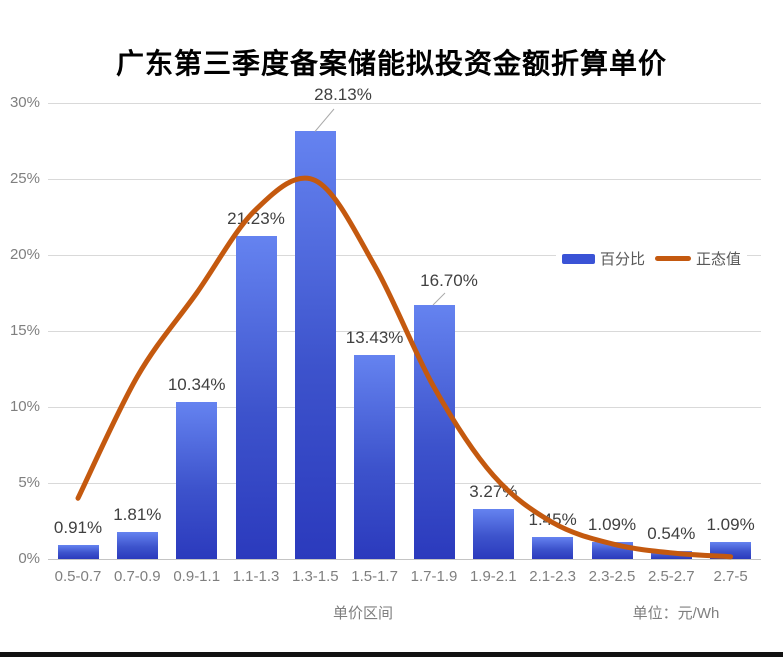  What do you see at coordinates (391, 654) in the screenshot?
I see `window-bottom-edge` at bounding box center [391, 654].